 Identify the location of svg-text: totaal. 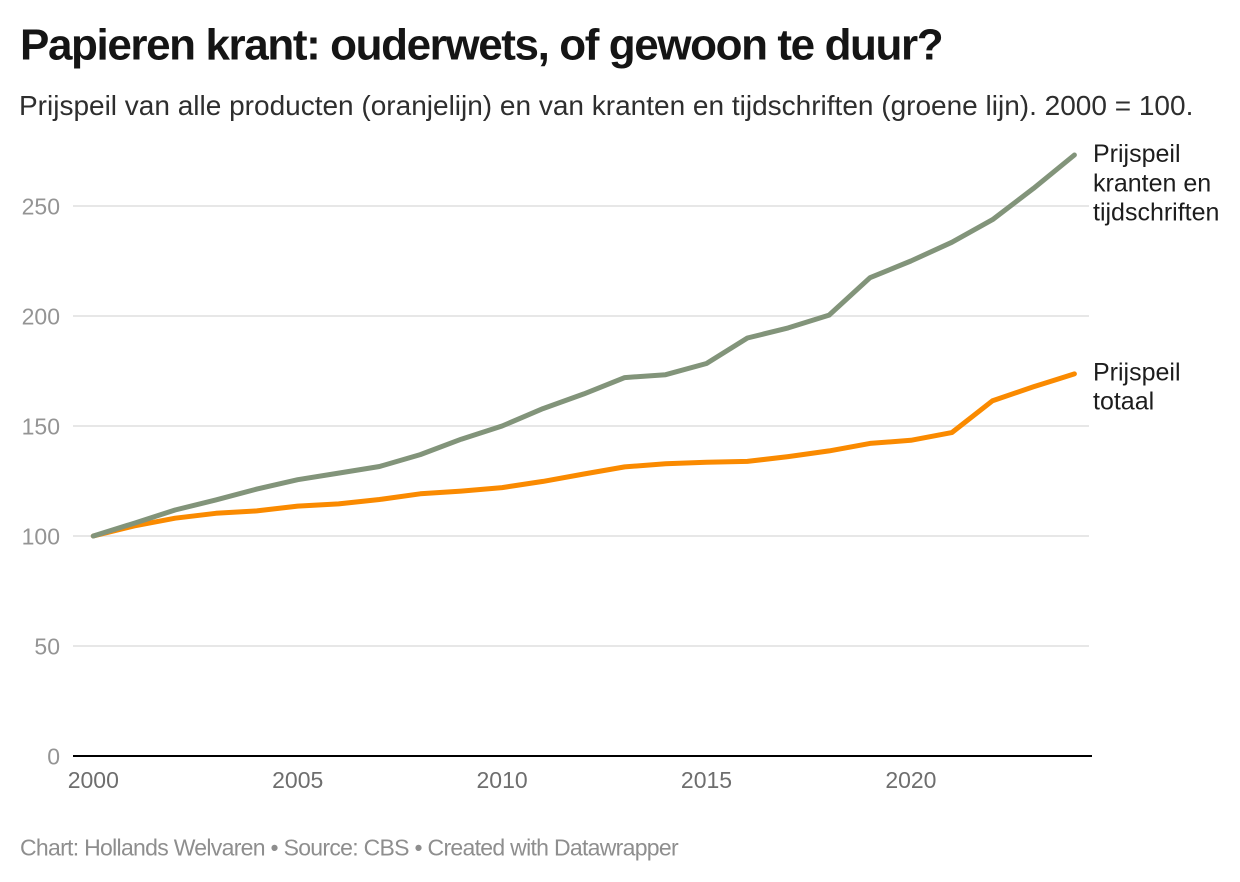
(1123, 402).